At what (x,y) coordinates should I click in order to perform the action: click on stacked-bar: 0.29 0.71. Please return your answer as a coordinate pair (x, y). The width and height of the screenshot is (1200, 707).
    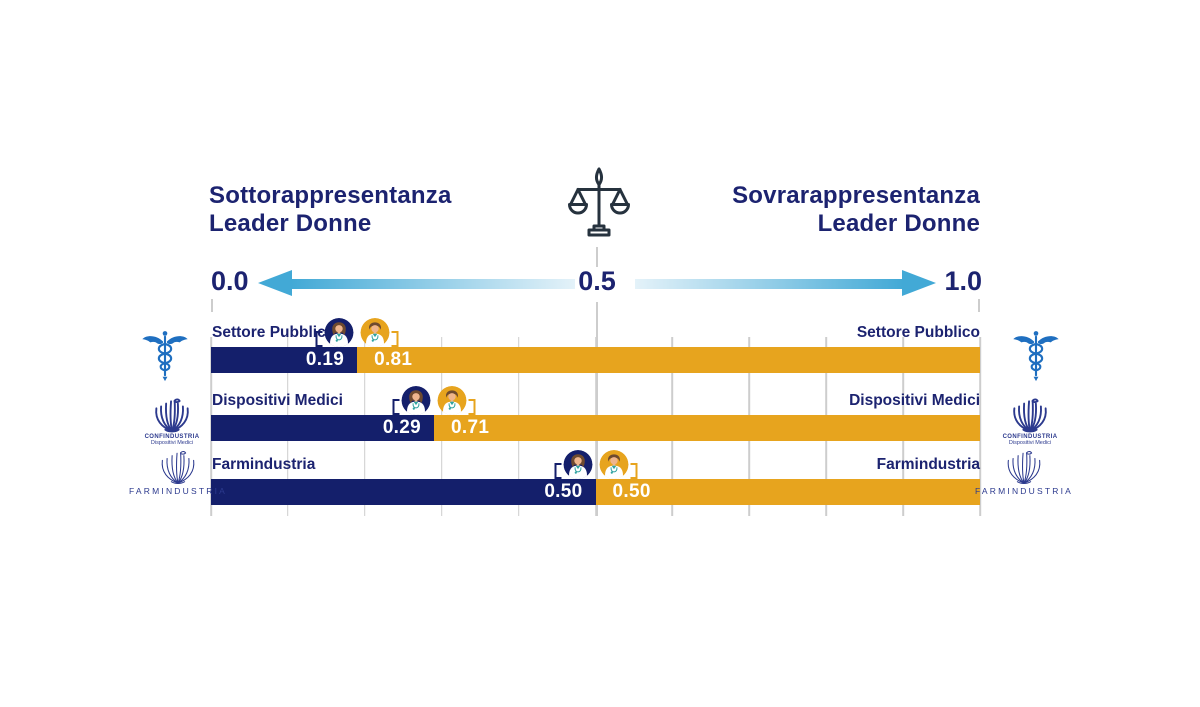
    Looking at the image, I should click on (595, 428).